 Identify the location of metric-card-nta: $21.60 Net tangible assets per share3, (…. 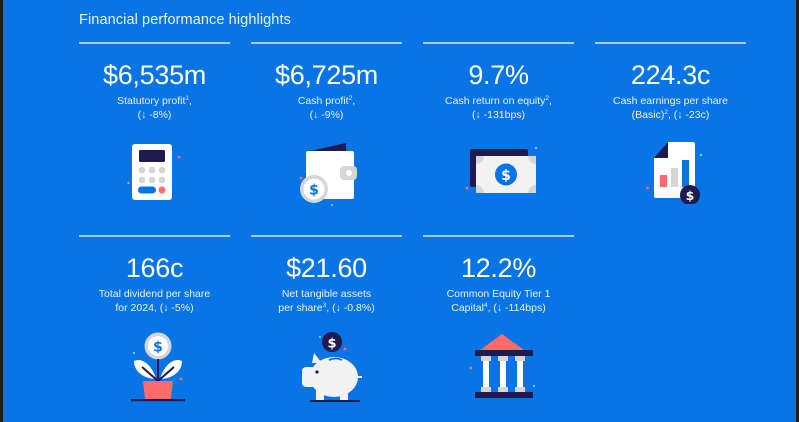
(326, 275).